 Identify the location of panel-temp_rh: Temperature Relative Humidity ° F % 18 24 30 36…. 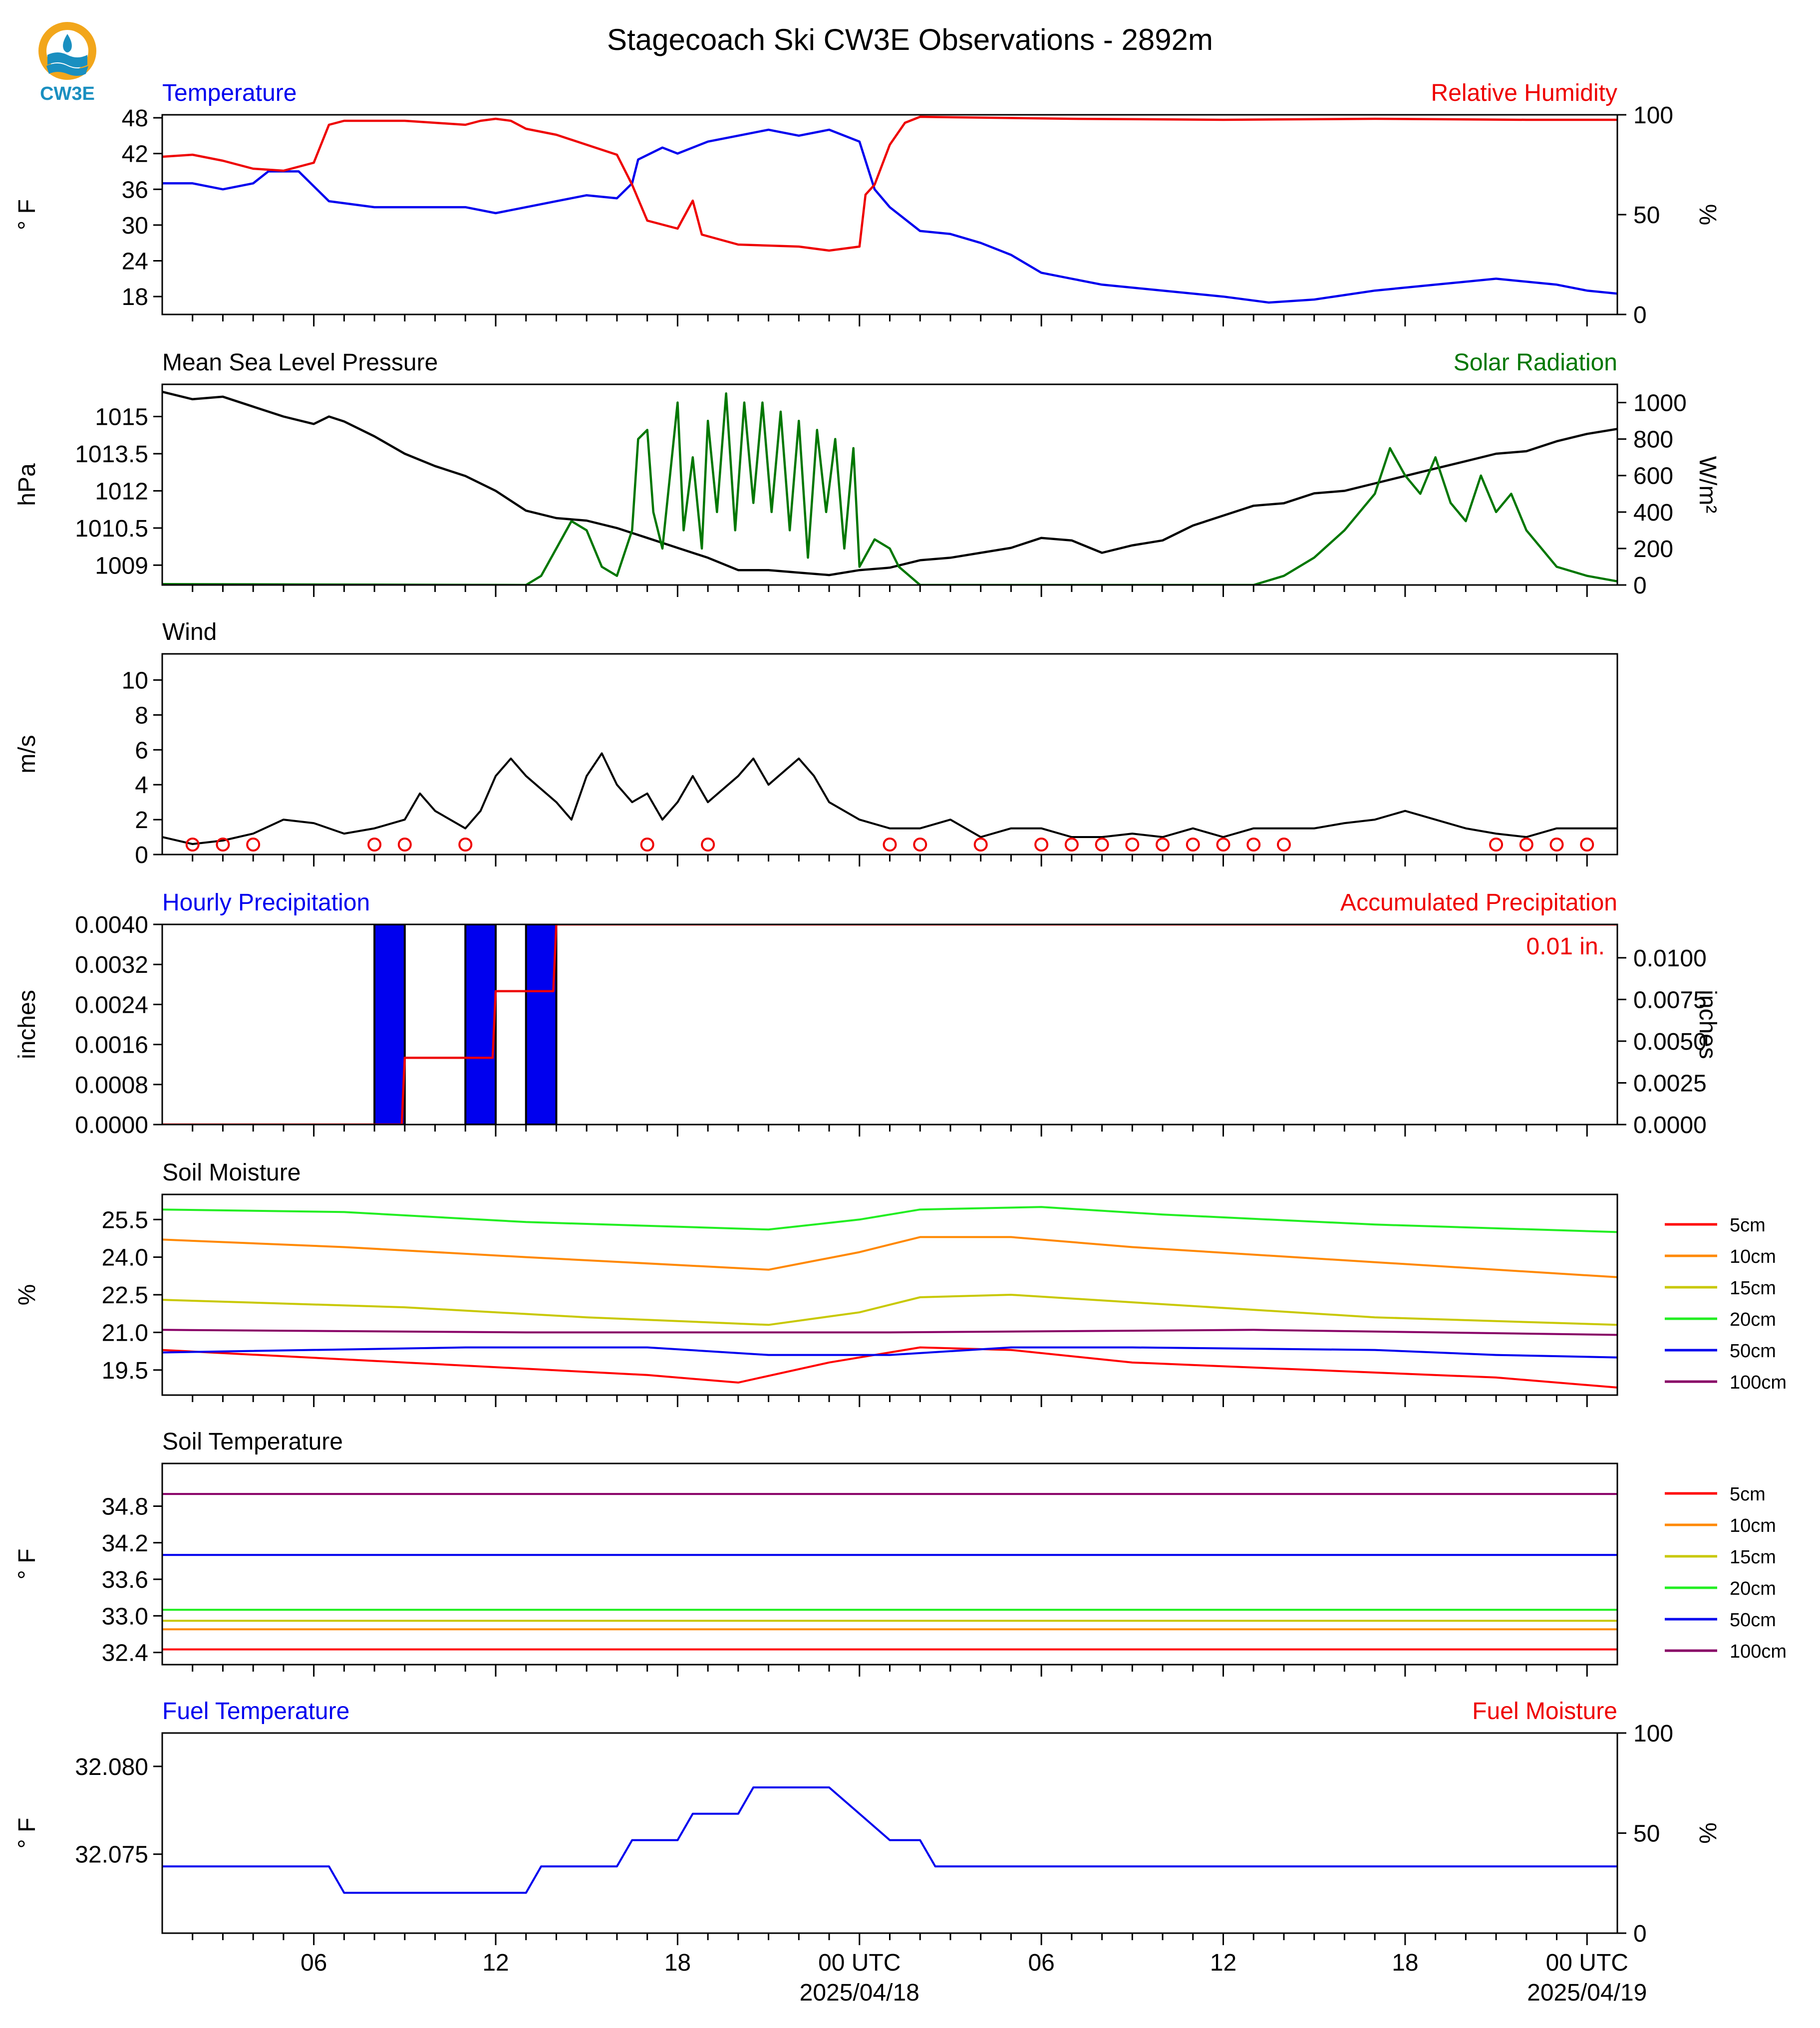
(867, 204).